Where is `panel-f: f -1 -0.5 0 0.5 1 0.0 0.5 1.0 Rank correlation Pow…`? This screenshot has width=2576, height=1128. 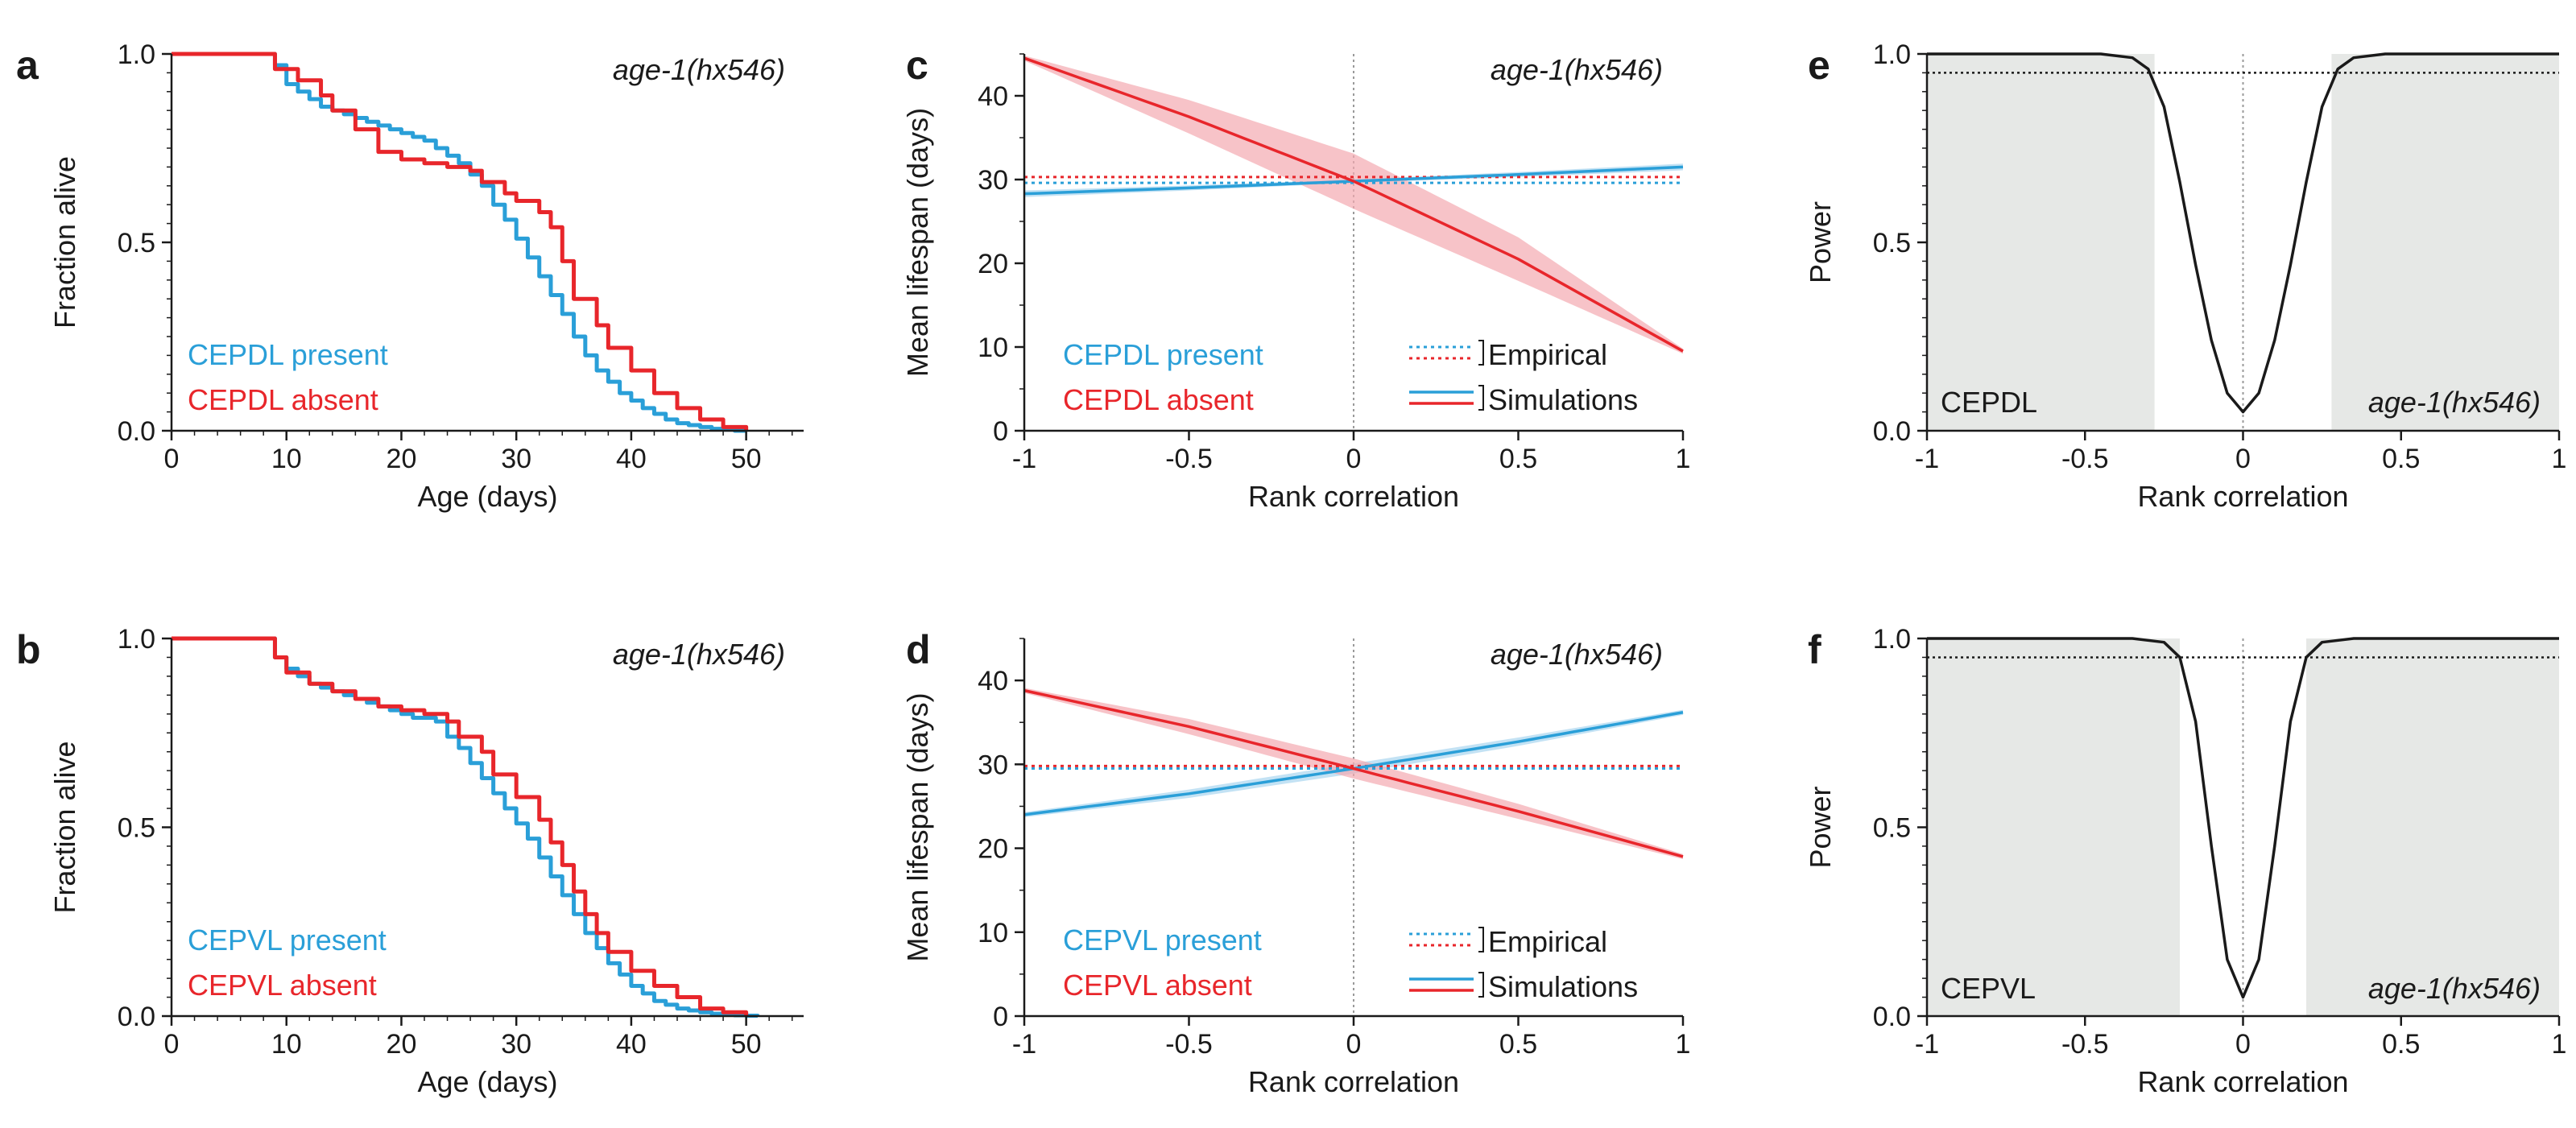 panel-f: f -1 -0.5 0 0.5 1 0.0 0.5 1.0 Rank correlation Pow… is located at coordinates (2185, 861).